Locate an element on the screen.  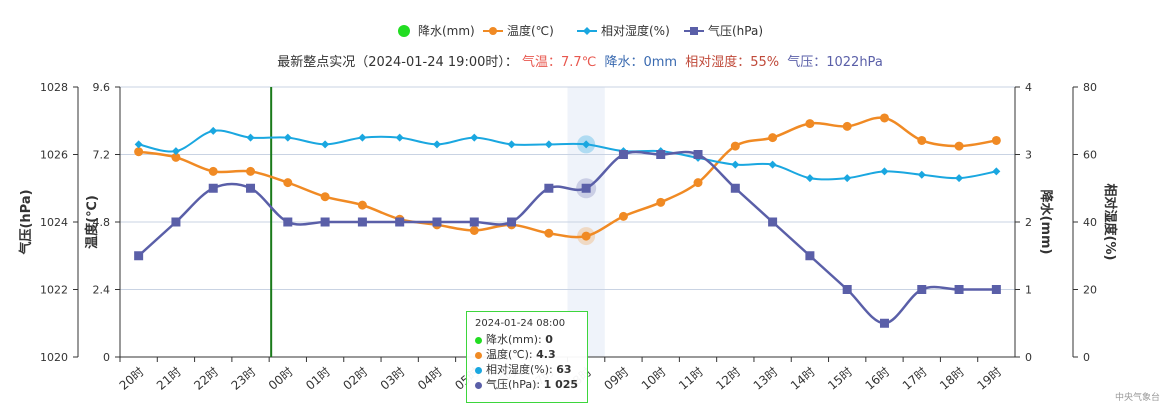
legend-icon-temp is located at coordinates (493, 31).